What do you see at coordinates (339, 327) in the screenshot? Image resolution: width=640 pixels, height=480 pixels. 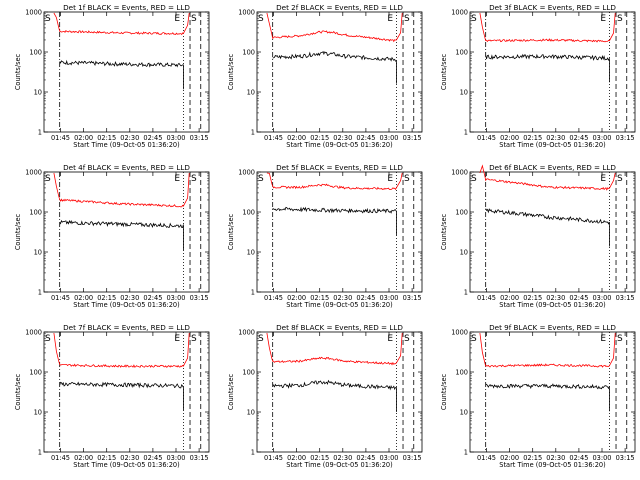 I see `chart-title: Det 8f BLACK = Events, RED = LLD` at bounding box center [339, 327].